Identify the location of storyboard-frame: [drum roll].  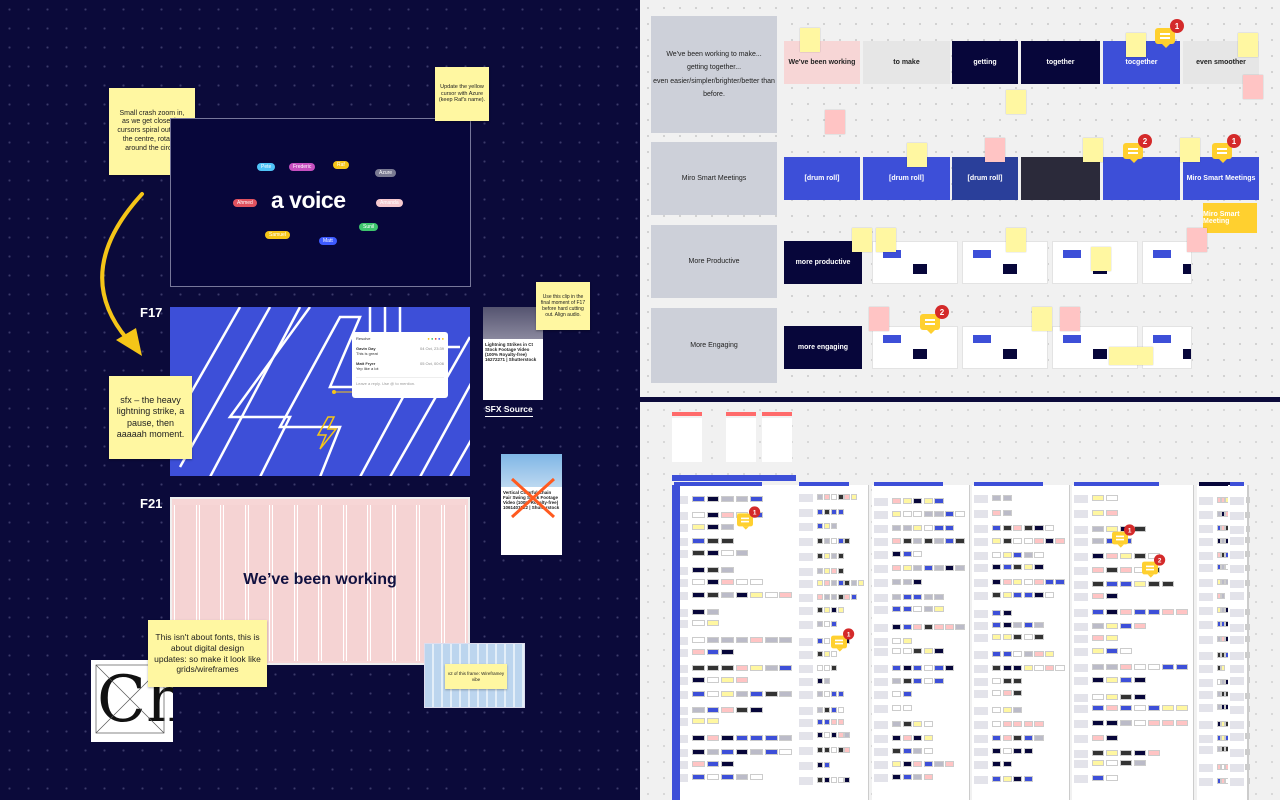
(906, 178).